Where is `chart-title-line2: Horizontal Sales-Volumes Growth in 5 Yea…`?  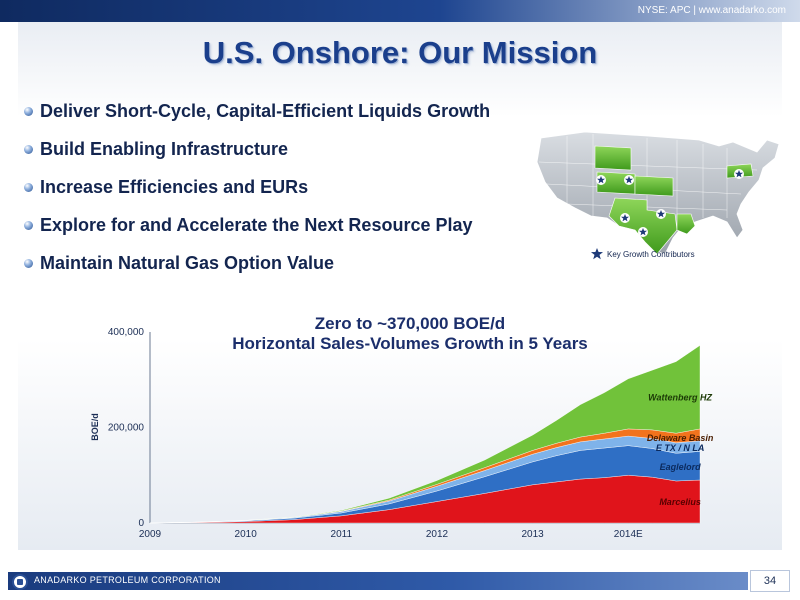 chart-title-line2: Horizontal Sales-Volumes Growth in 5 Yea… is located at coordinates (410, 343).